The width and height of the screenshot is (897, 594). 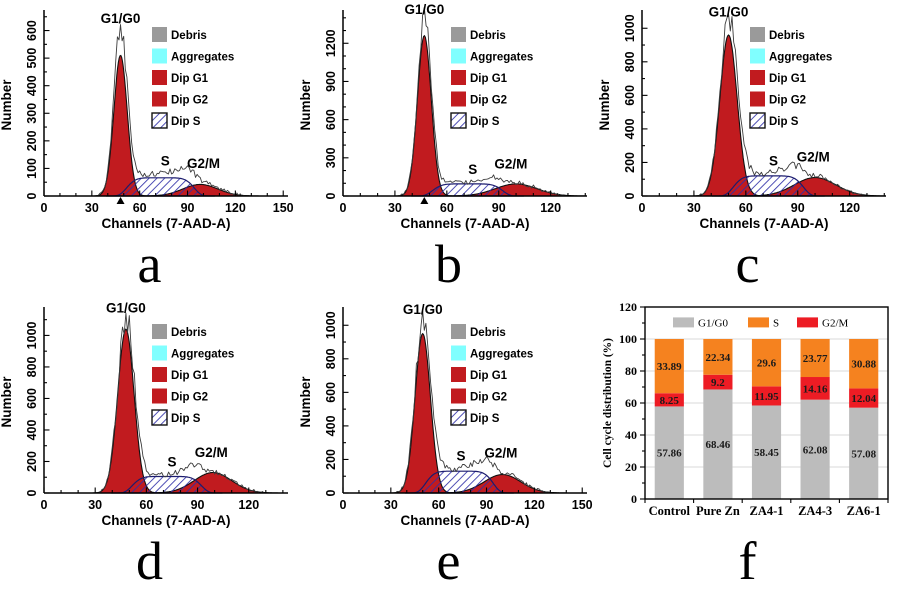 I want to click on bar-value-label: 58.45, so click(x=766, y=453).